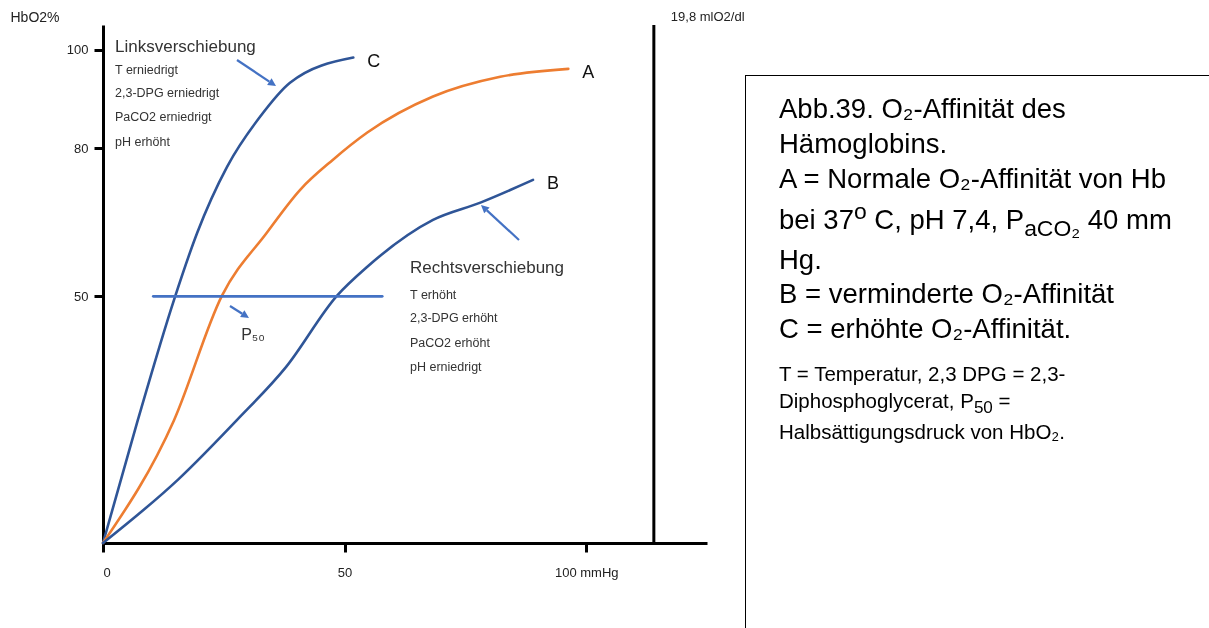 The height and width of the screenshot is (628, 1209). Describe the element at coordinates (35, 16) in the screenshot. I see `y-axis-title: HbO2%` at that location.